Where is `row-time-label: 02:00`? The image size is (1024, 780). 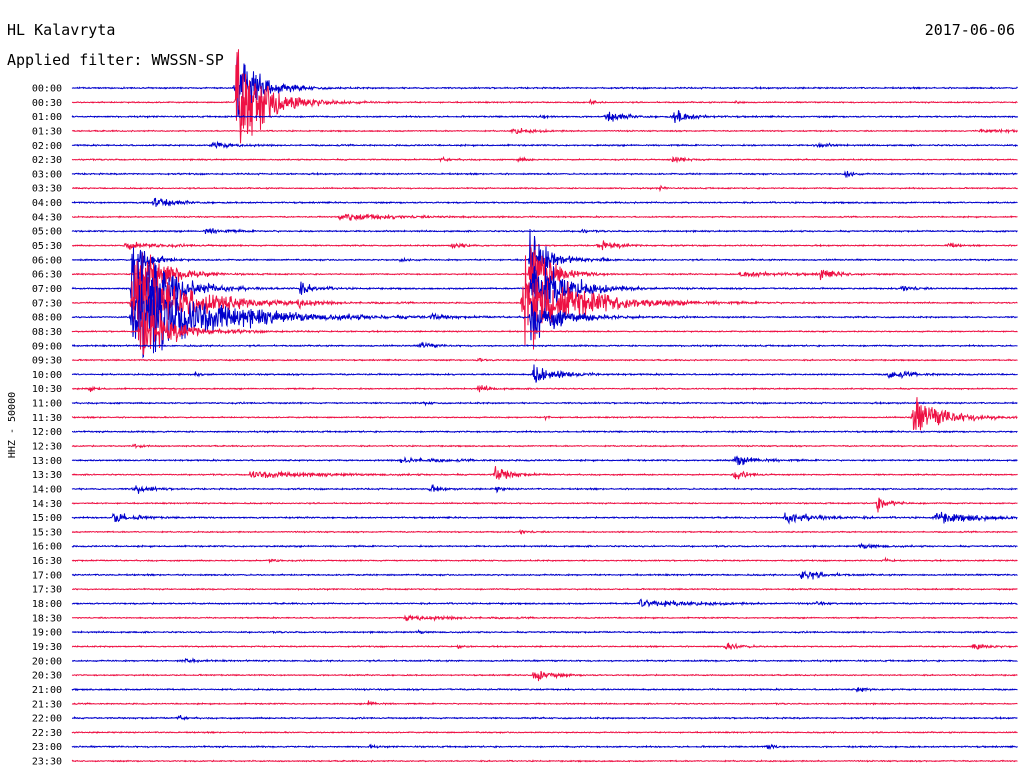 row-time-label: 02:00 is located at coordinates (47, 146).